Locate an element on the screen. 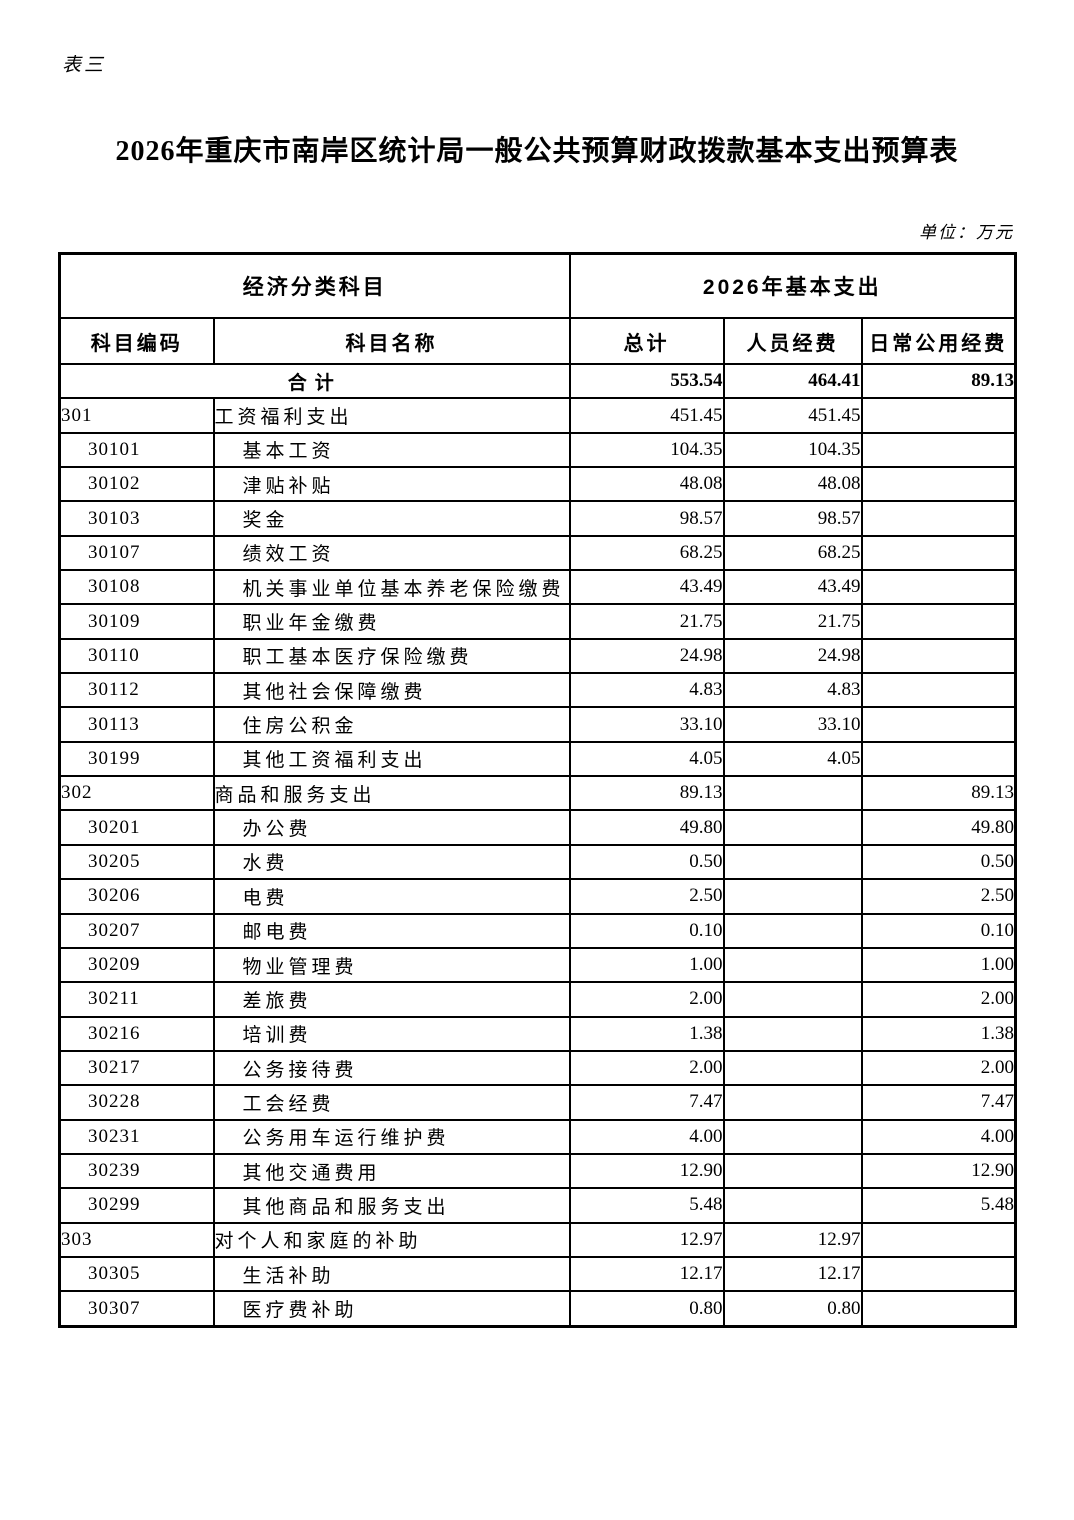 The height and width of the screenshot is (1520, 1074). cell-subject-name: 公务用车运行维护费 is located at coordinates (391, 1136).